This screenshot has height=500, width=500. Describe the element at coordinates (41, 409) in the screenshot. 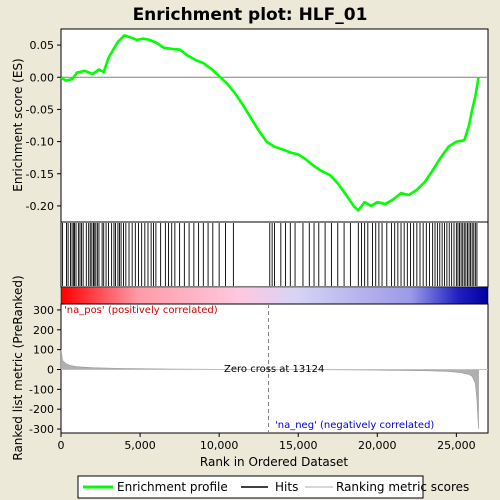

I see `metric-tick-label: -200` at that location.